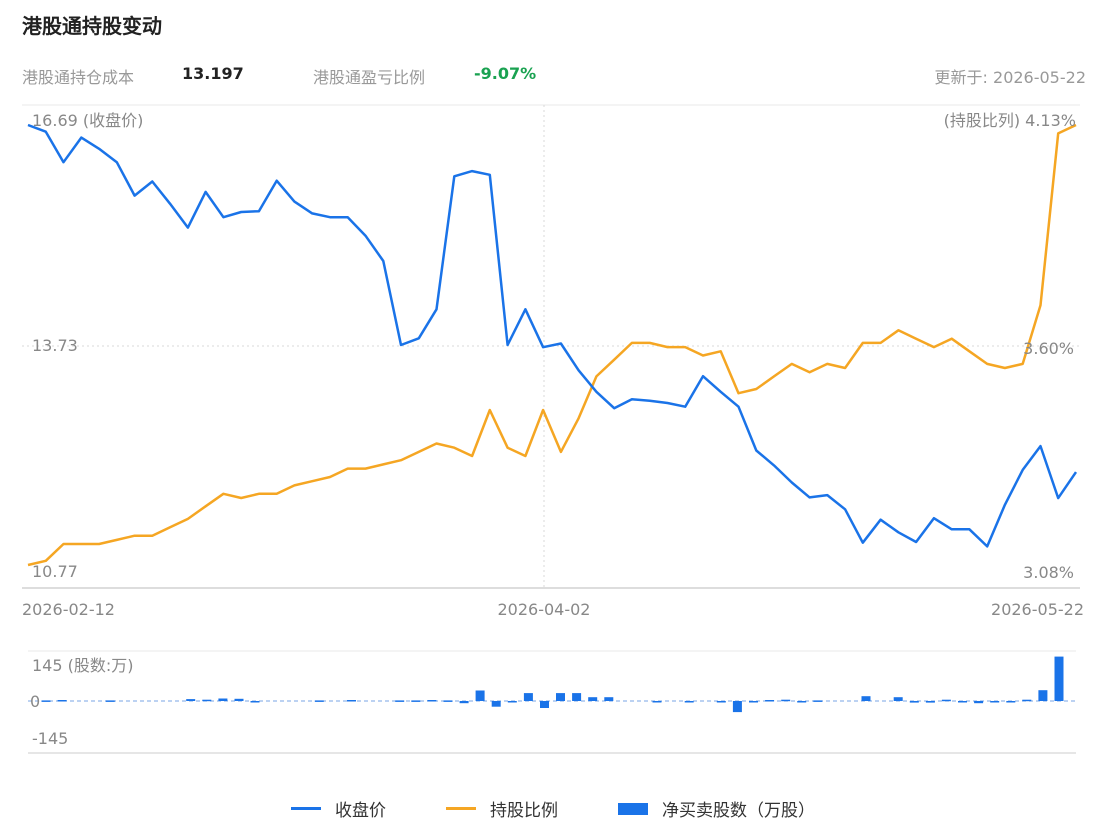 This screenshot has width=1106, height=838. What do you see at coordinates (55, 345) in the screenshot?
I see `left-axis-mid-label: 13.73` at bounding box center [55, 345].